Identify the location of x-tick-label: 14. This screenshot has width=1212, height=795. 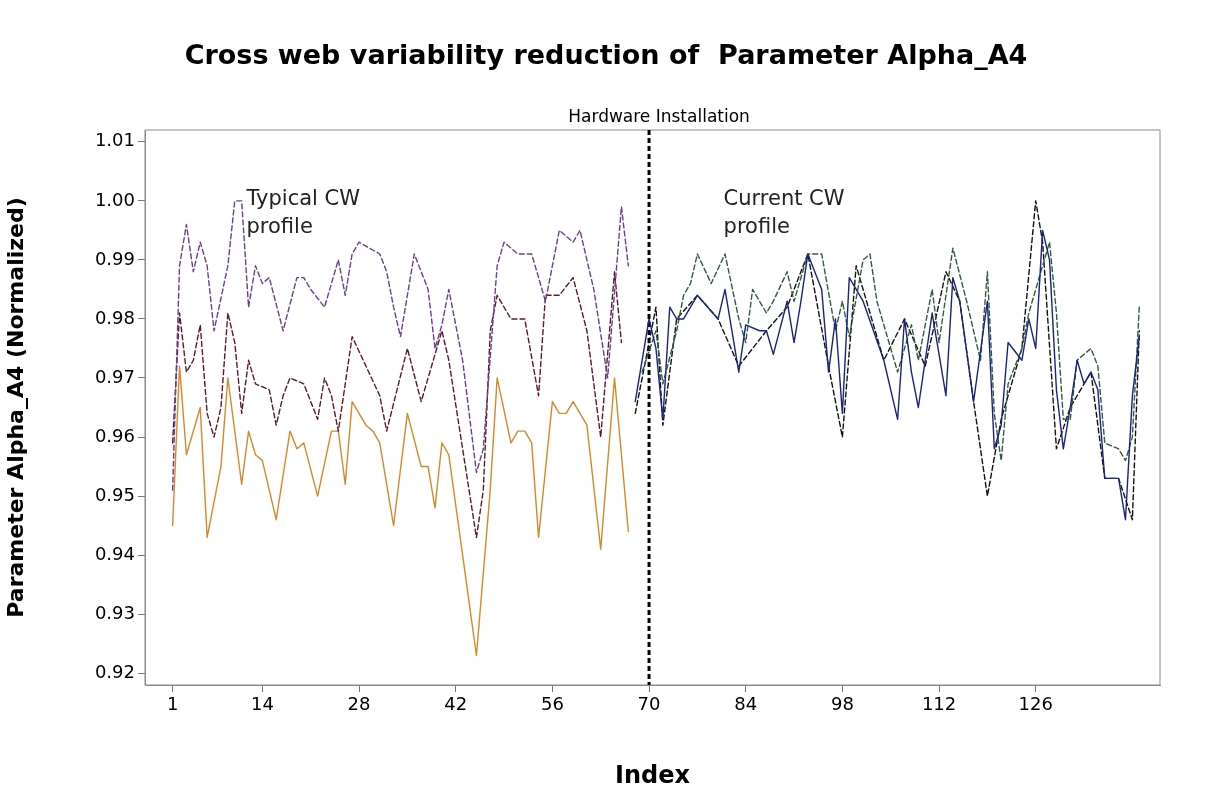
(262, 704).